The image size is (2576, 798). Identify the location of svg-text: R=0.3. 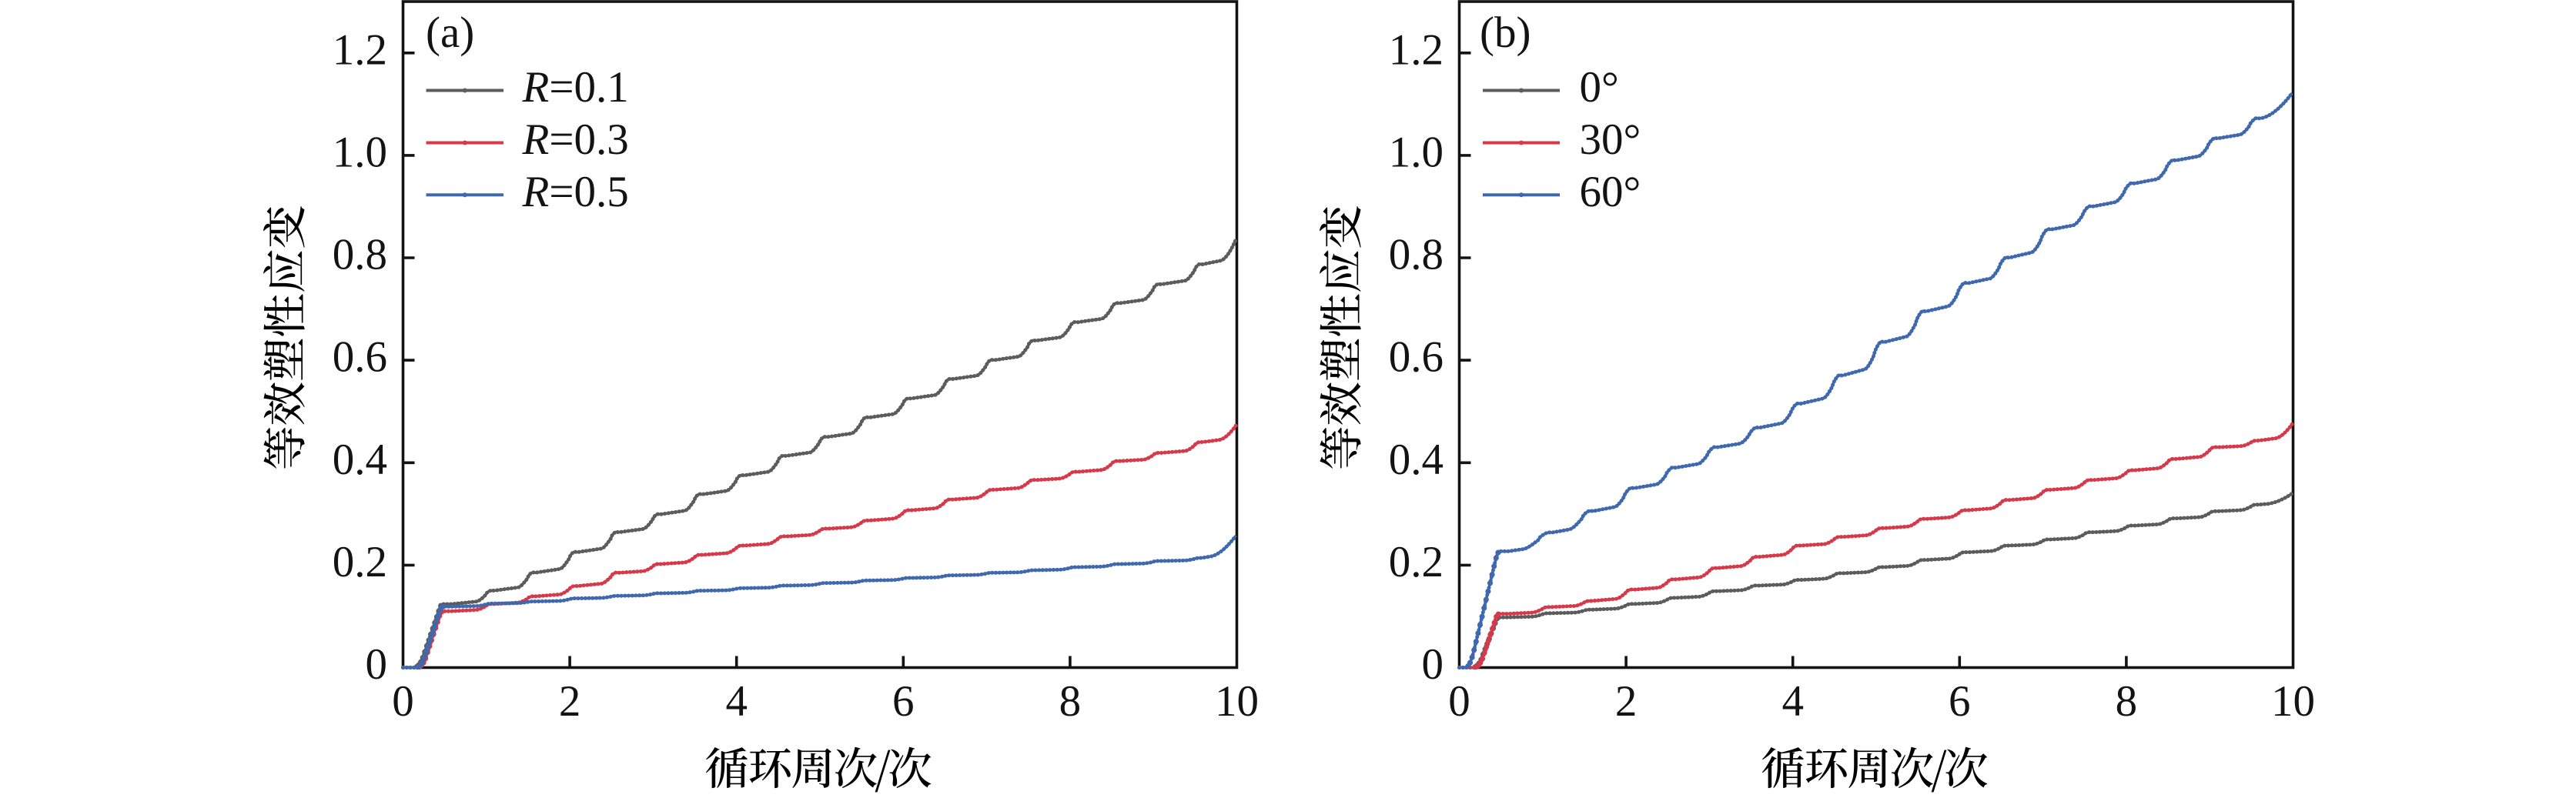
(576, 139).